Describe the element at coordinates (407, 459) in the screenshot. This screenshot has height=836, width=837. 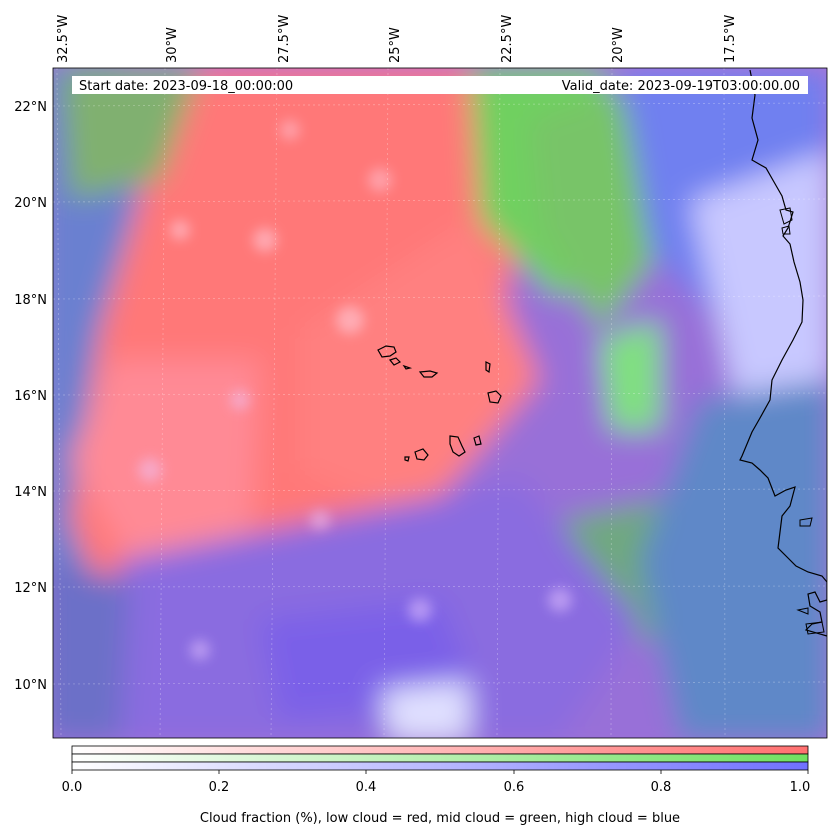
I see `island-brava` at that location.